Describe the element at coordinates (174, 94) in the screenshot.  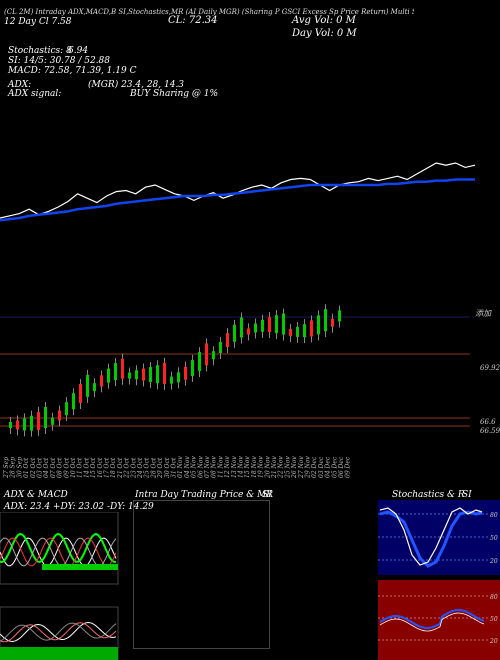
I see `buy-signal: BUY Sharing @ 1%` at that location.